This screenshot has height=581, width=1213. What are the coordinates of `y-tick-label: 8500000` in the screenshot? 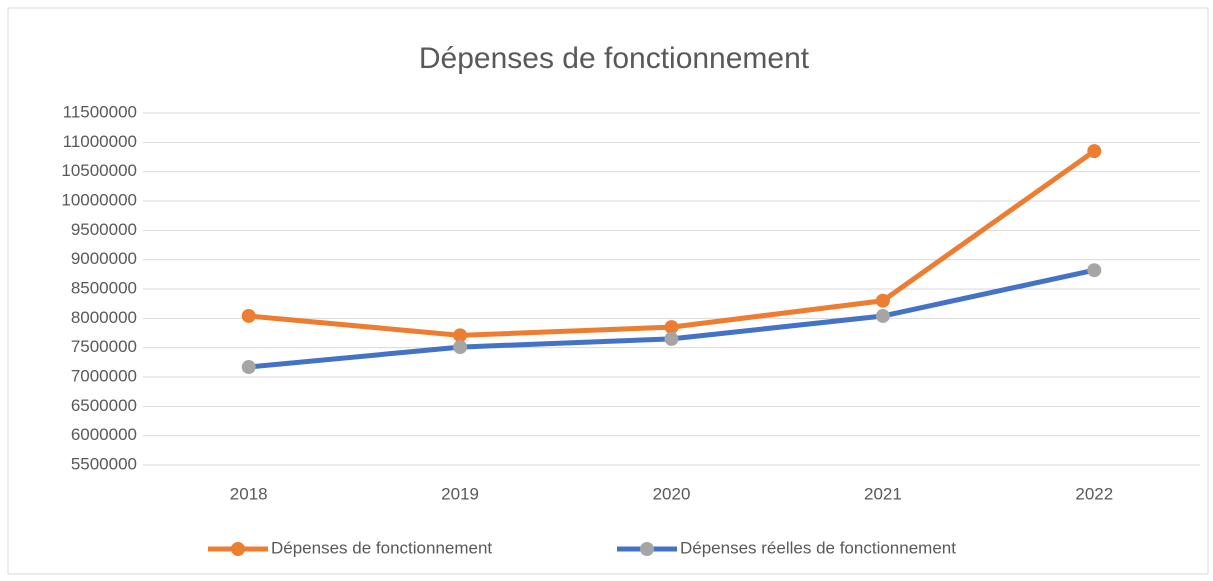 It's located at (104, 287).